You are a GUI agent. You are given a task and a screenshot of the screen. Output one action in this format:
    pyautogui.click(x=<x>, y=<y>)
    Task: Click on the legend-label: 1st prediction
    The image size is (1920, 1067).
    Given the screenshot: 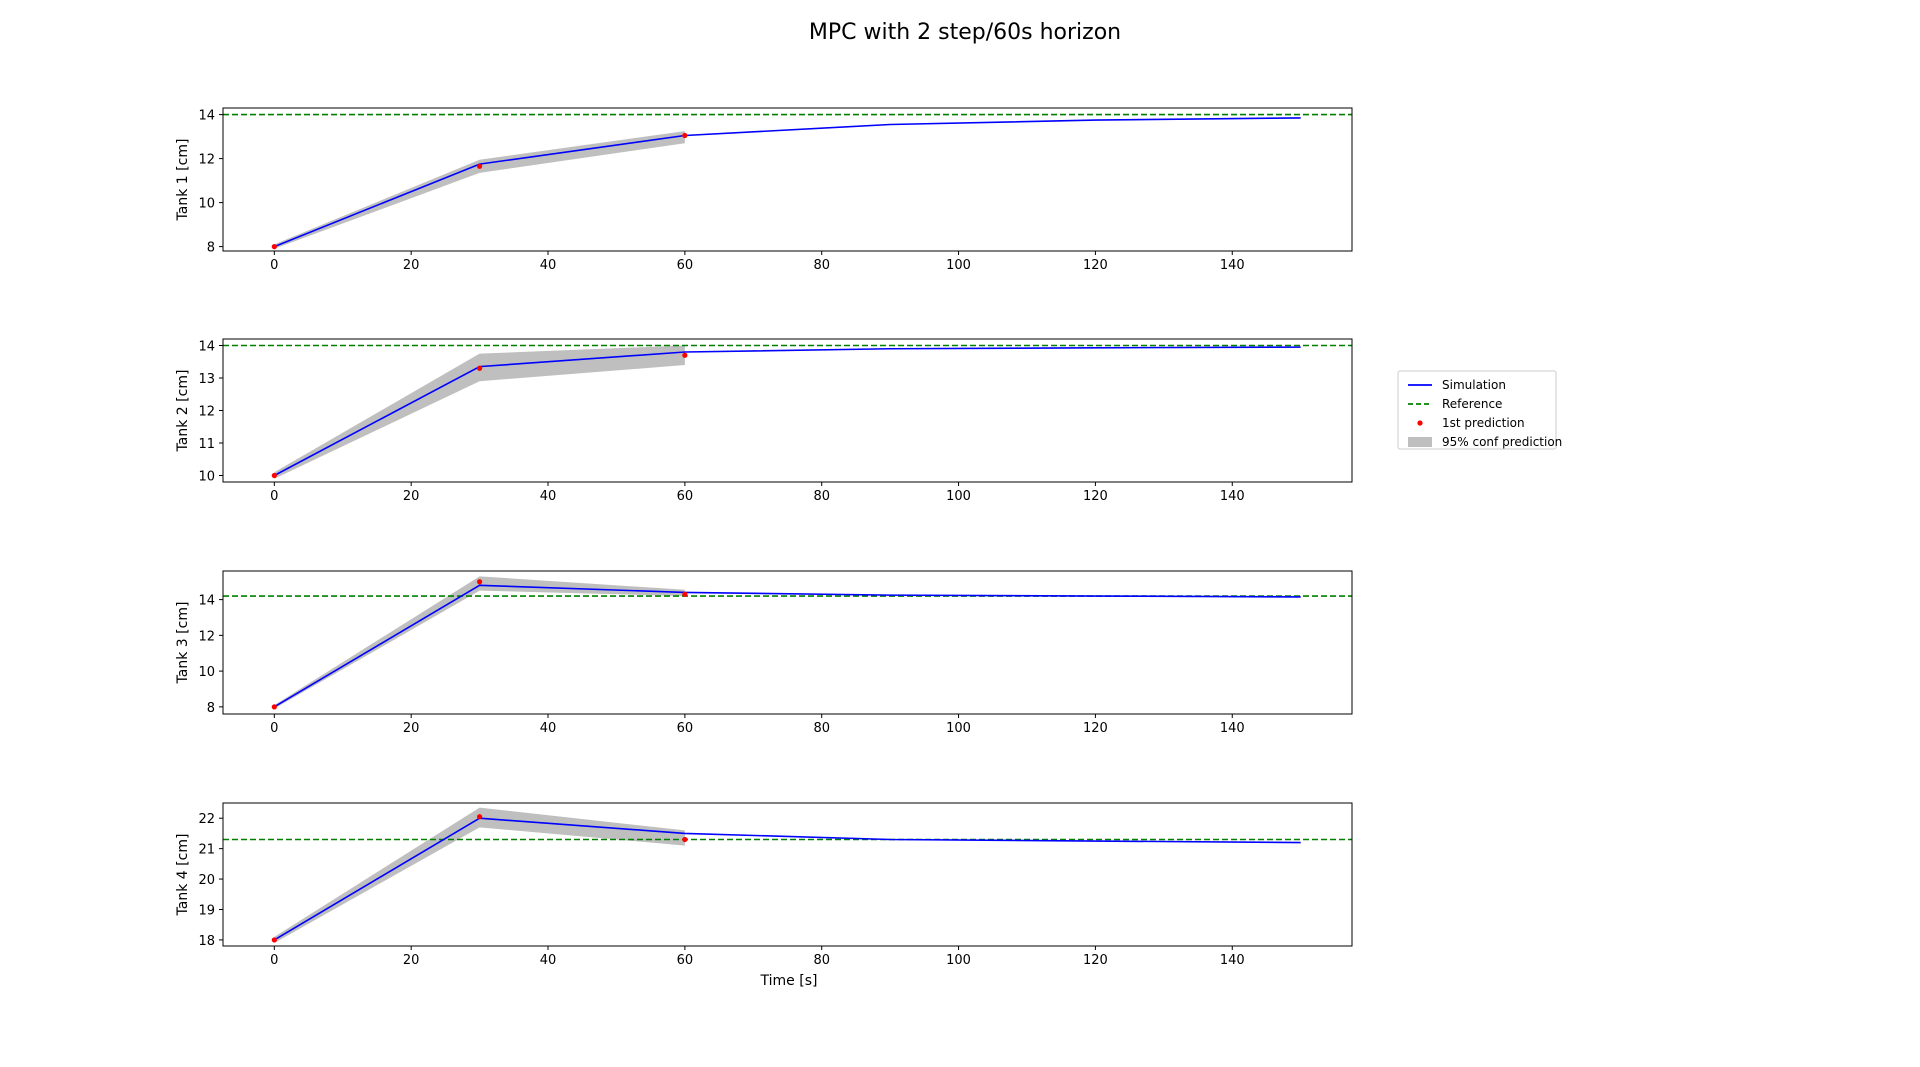 What is the action you would take?
    pyautogui.click(x=1483, y=423)
    